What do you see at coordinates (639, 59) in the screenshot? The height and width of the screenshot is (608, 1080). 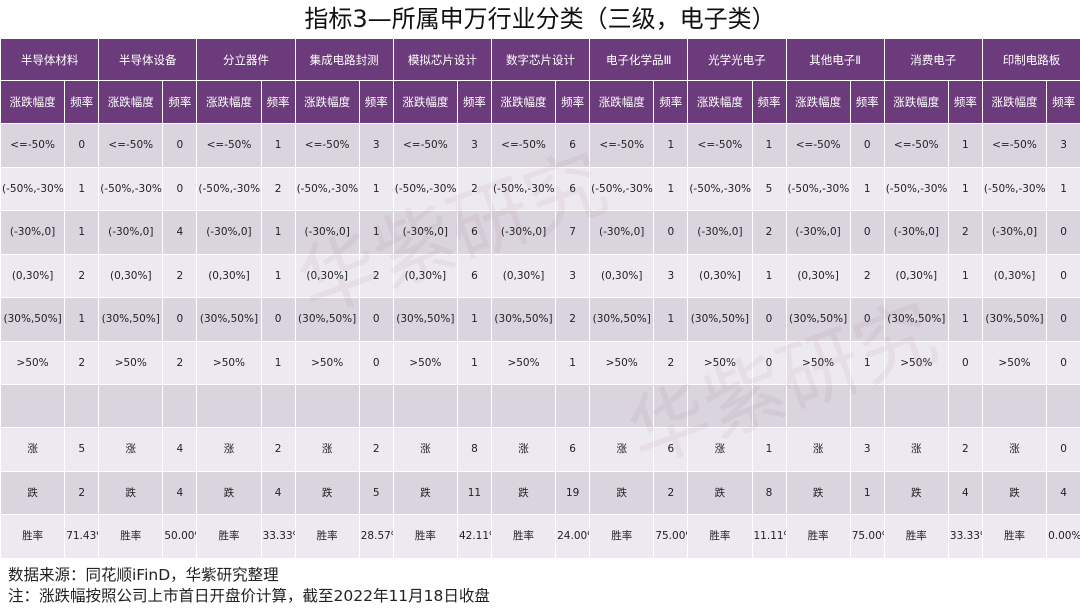 I see `category-header: 电子化学品Ⅲ` at bounding box center [639, 59].